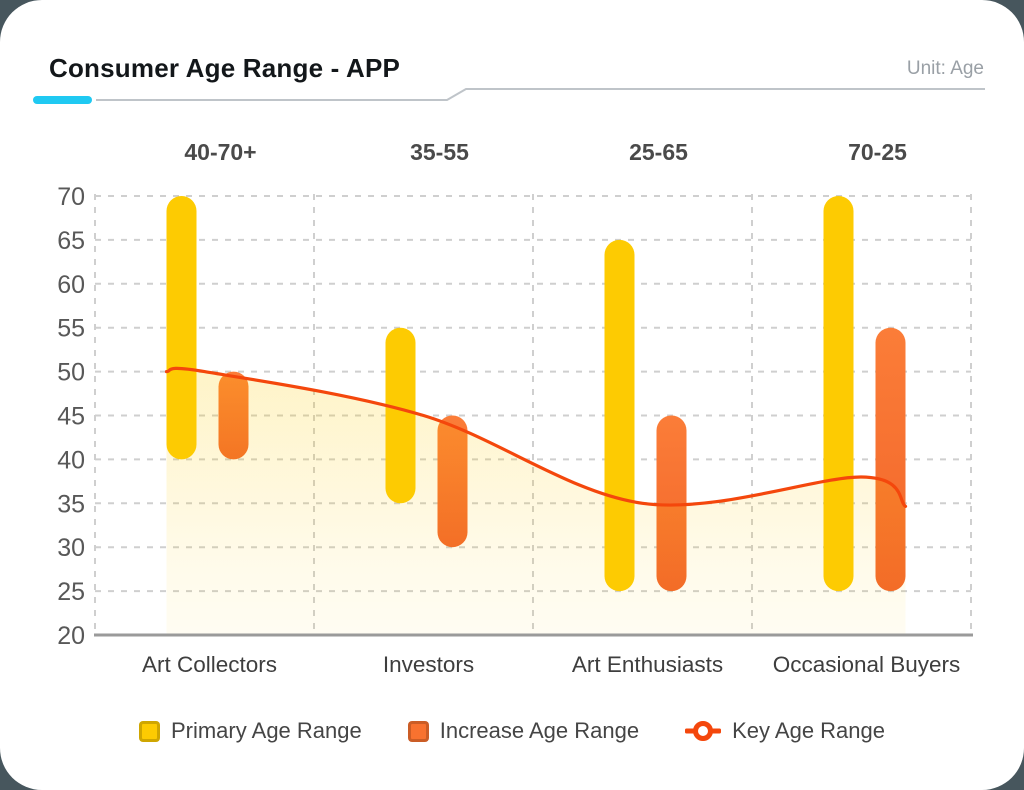 This screenshot has height=790, width=1024. I want to click on svg-text: 60, so click(71, 285).